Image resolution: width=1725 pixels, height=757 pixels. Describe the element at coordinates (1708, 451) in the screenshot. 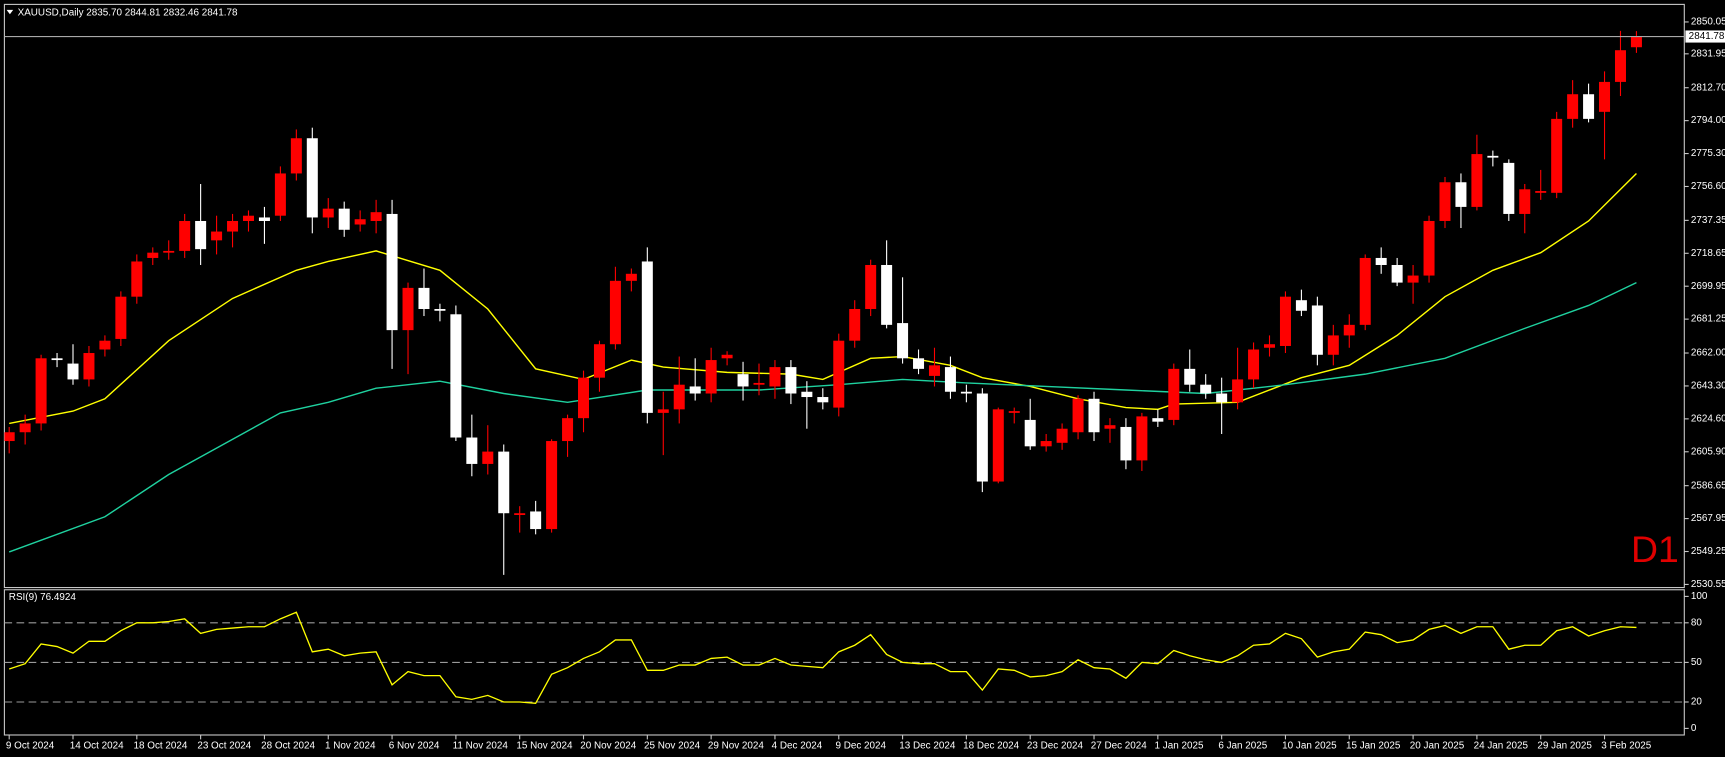

I see `y-tick-label: 2605.90` at that location.